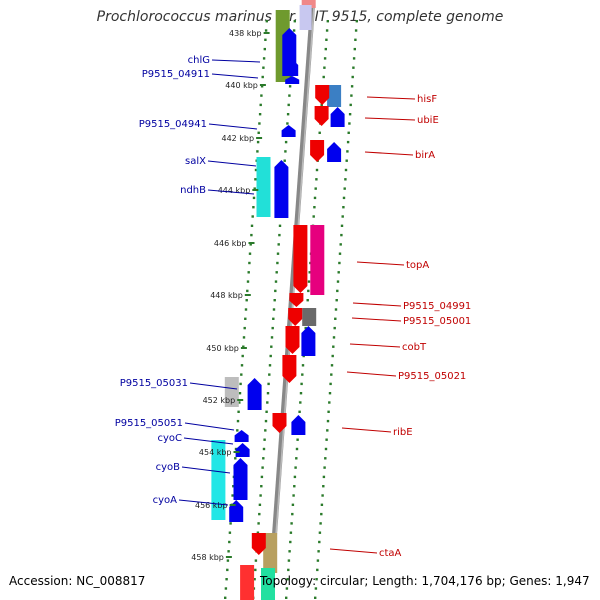 The height and width of the screenshot is (600, 600). Describe the element at coordinates (242, 450) in the screenshot. I see `cyoC-arrow` at that location.